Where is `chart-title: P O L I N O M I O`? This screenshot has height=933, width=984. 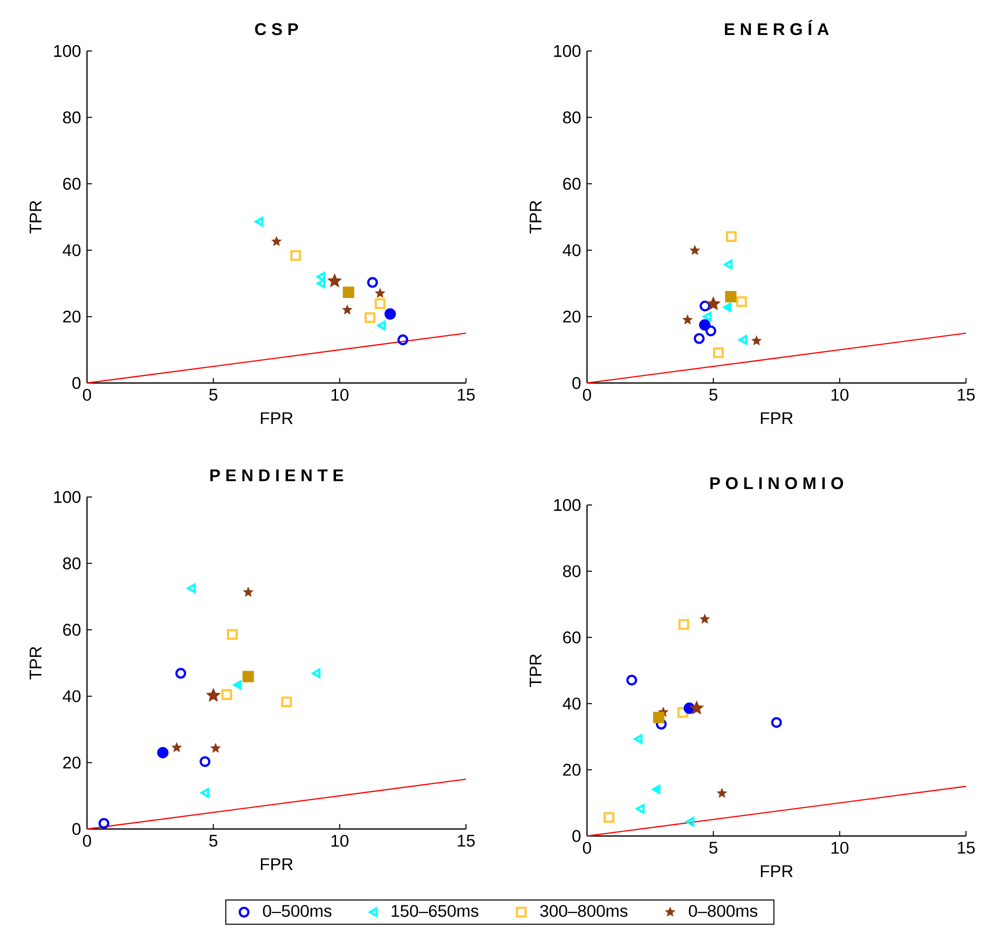
chart-title: P O L I N O M I O is located at coordinates (777, 483).